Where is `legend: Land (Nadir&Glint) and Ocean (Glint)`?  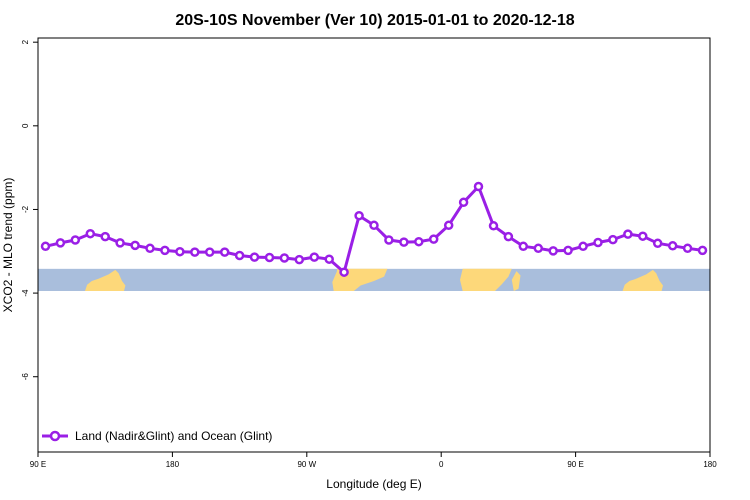 legend: Land (Nadir&Glint) and Ocean (Glint) is located at coordinates (157, 436).